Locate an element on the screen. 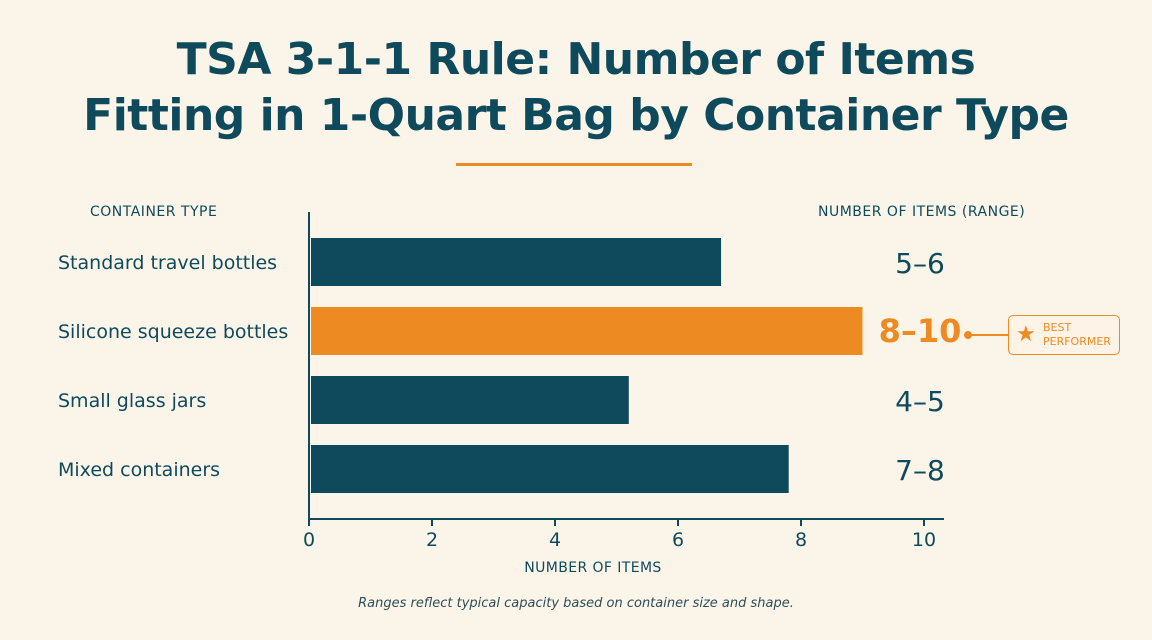 The height and width of the screenshot is (640, 1152). x-tick-label: 8 is located at coordinates (801, 540).